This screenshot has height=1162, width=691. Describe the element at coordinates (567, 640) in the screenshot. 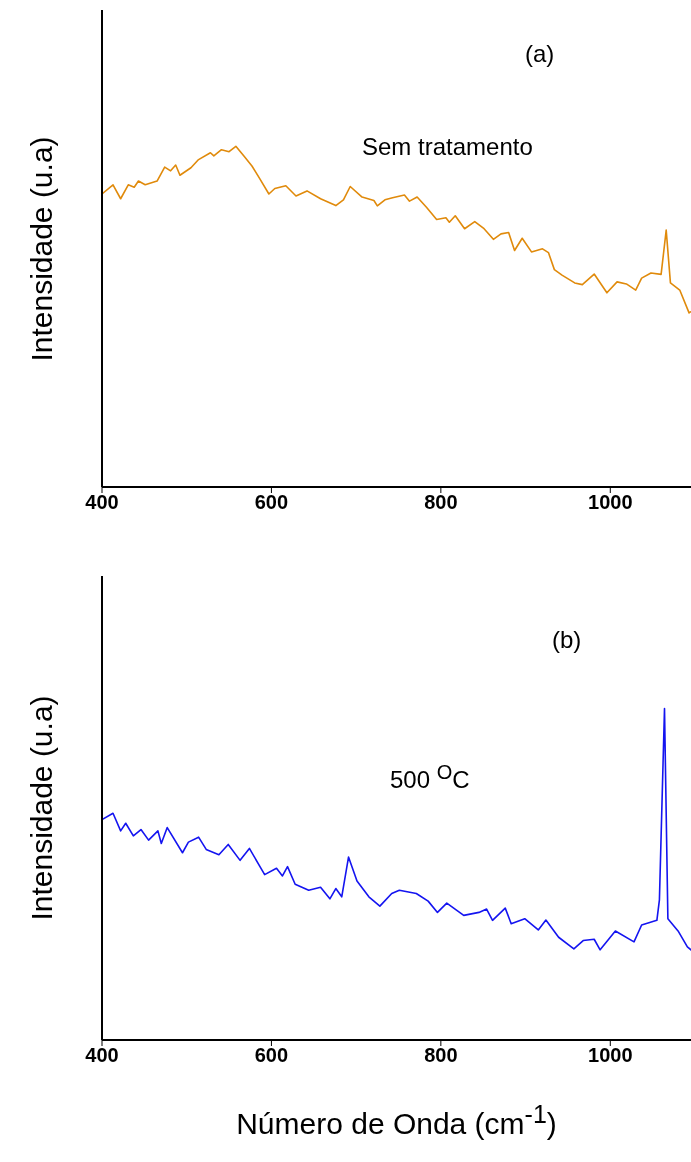

I see `text: (b)` at that location.